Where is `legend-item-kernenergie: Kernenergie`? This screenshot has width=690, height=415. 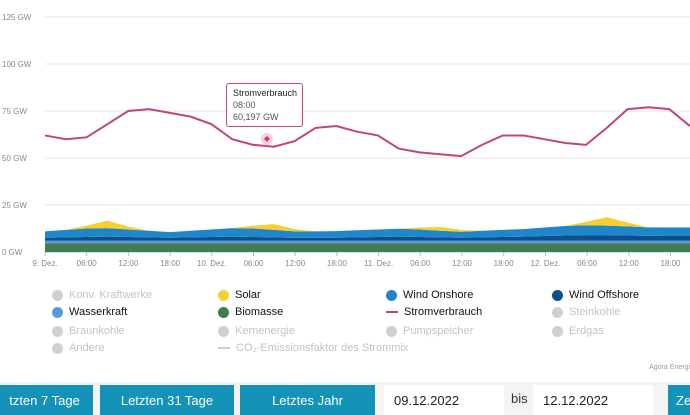 legend-item-kernenergie: Kernenergie is located at coordinates (256, 331).